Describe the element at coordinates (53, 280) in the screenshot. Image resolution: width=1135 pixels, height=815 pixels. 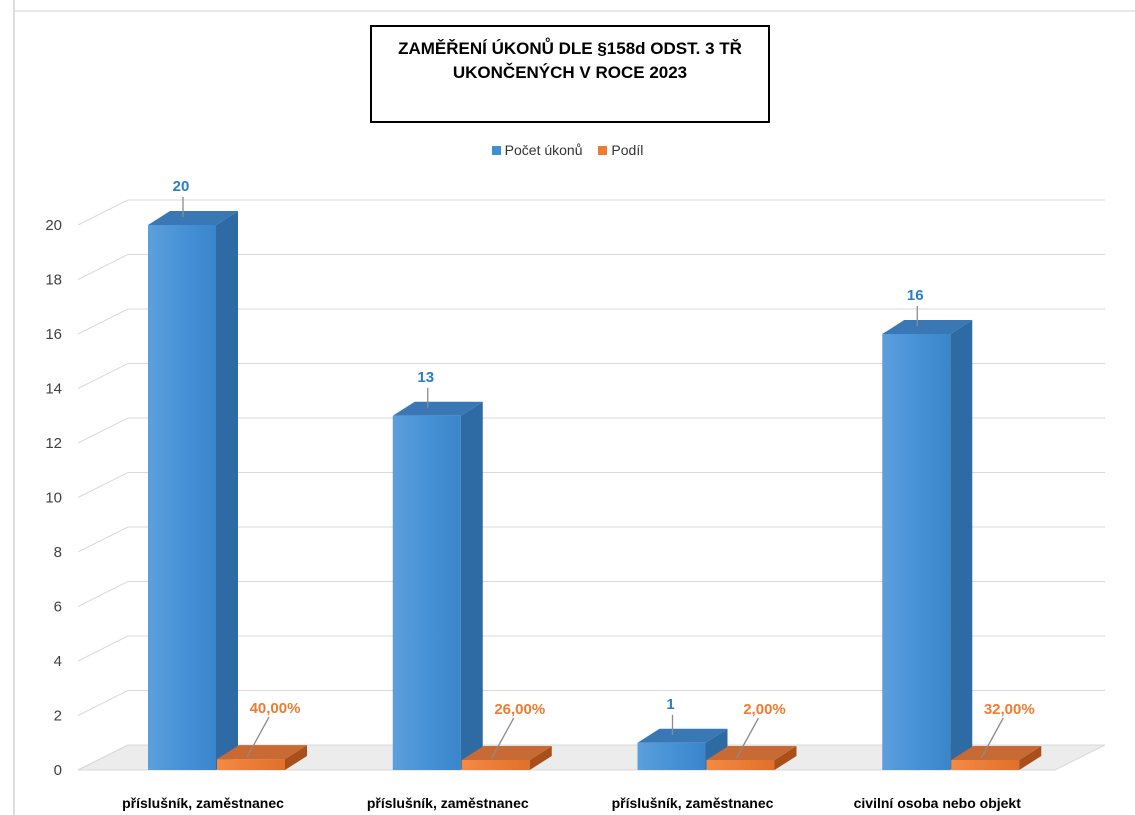
I see `y-tick-label: 18` at that location.